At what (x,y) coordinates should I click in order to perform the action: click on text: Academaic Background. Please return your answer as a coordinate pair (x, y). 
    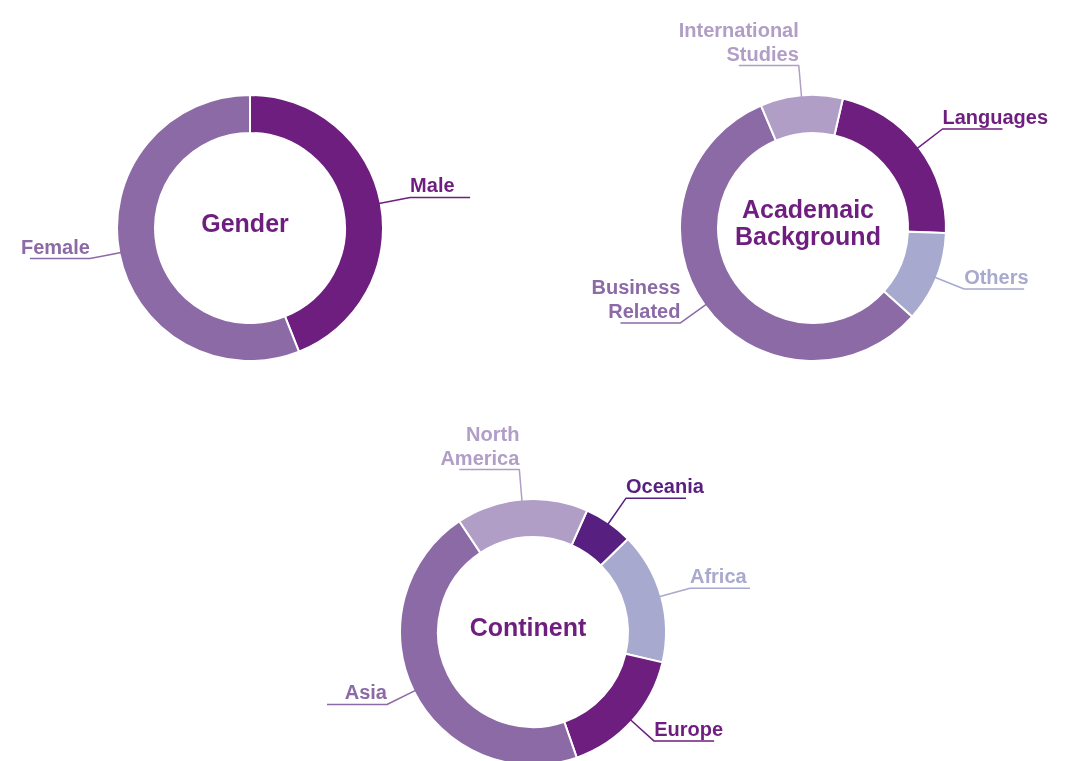
    Looking at the image, I should click on (808, 223).